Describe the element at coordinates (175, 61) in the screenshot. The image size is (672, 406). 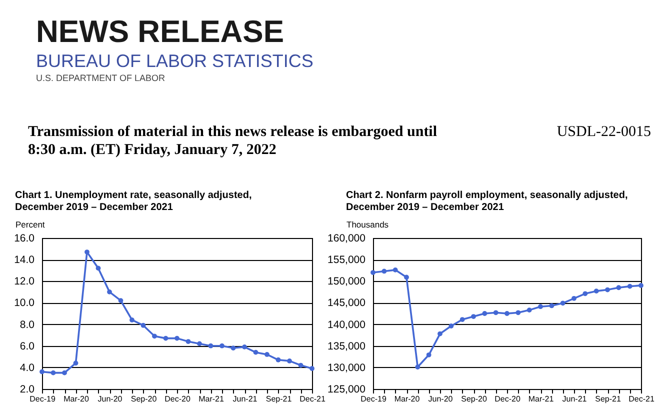
I see `text: BUREAU OF LABOR STATISTICS` at that location.